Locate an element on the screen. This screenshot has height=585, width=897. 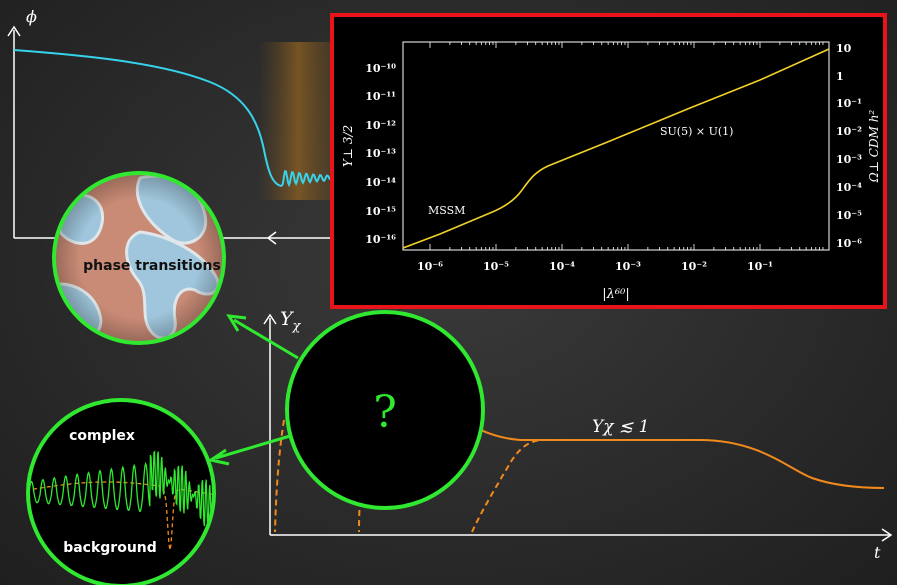
inset-y-right-label: Ω⊥ CDM h² is located at coordinates (874, 147).